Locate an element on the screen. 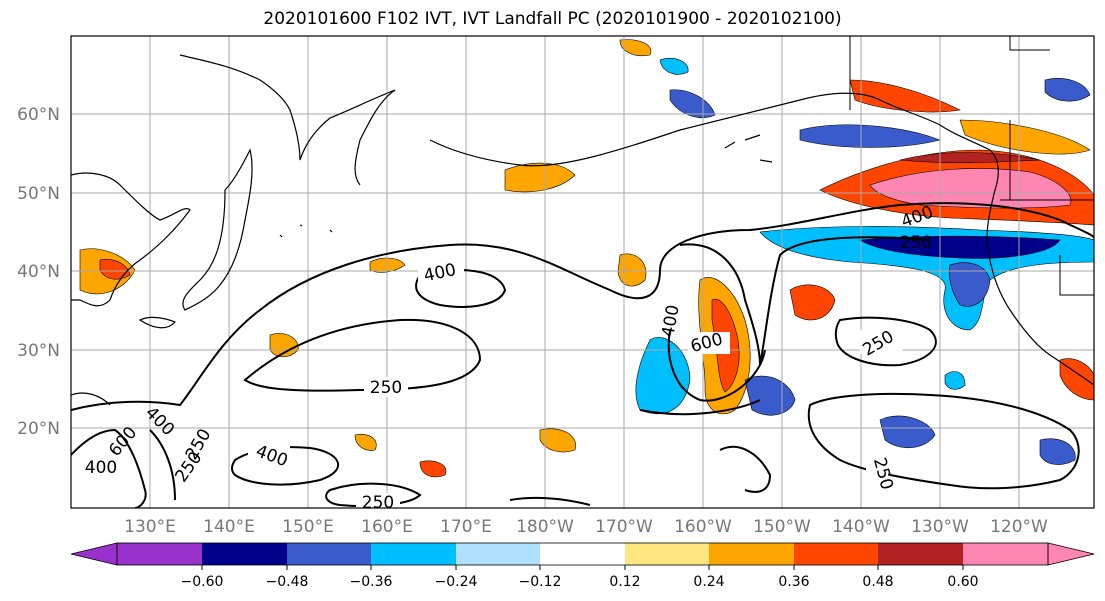 This screenshot has height=601, width=1105. lon-label-170w: 170°W is located at coordinates (624, 527).